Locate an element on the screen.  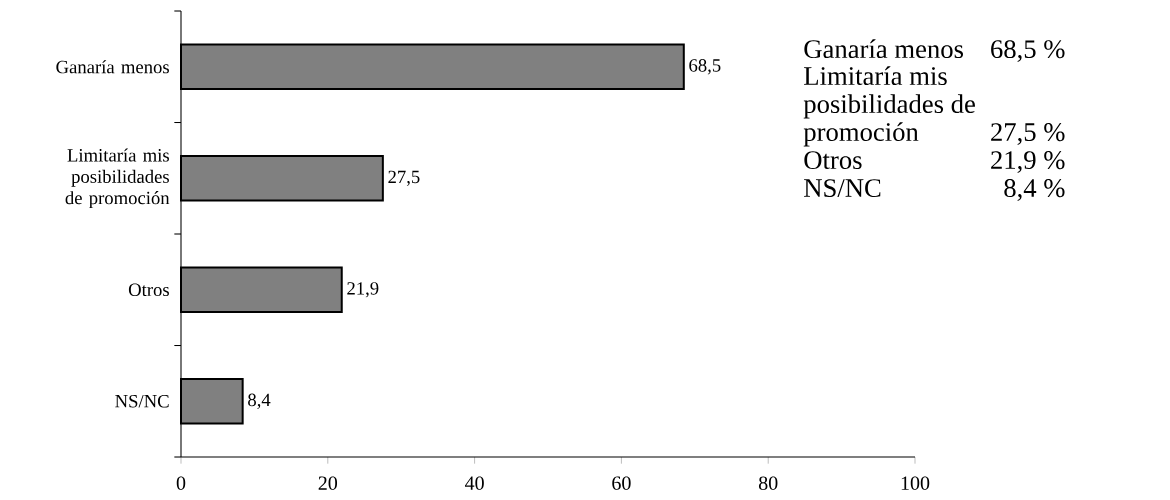
data-label: 8,4 is located at coordinates (259, 401).